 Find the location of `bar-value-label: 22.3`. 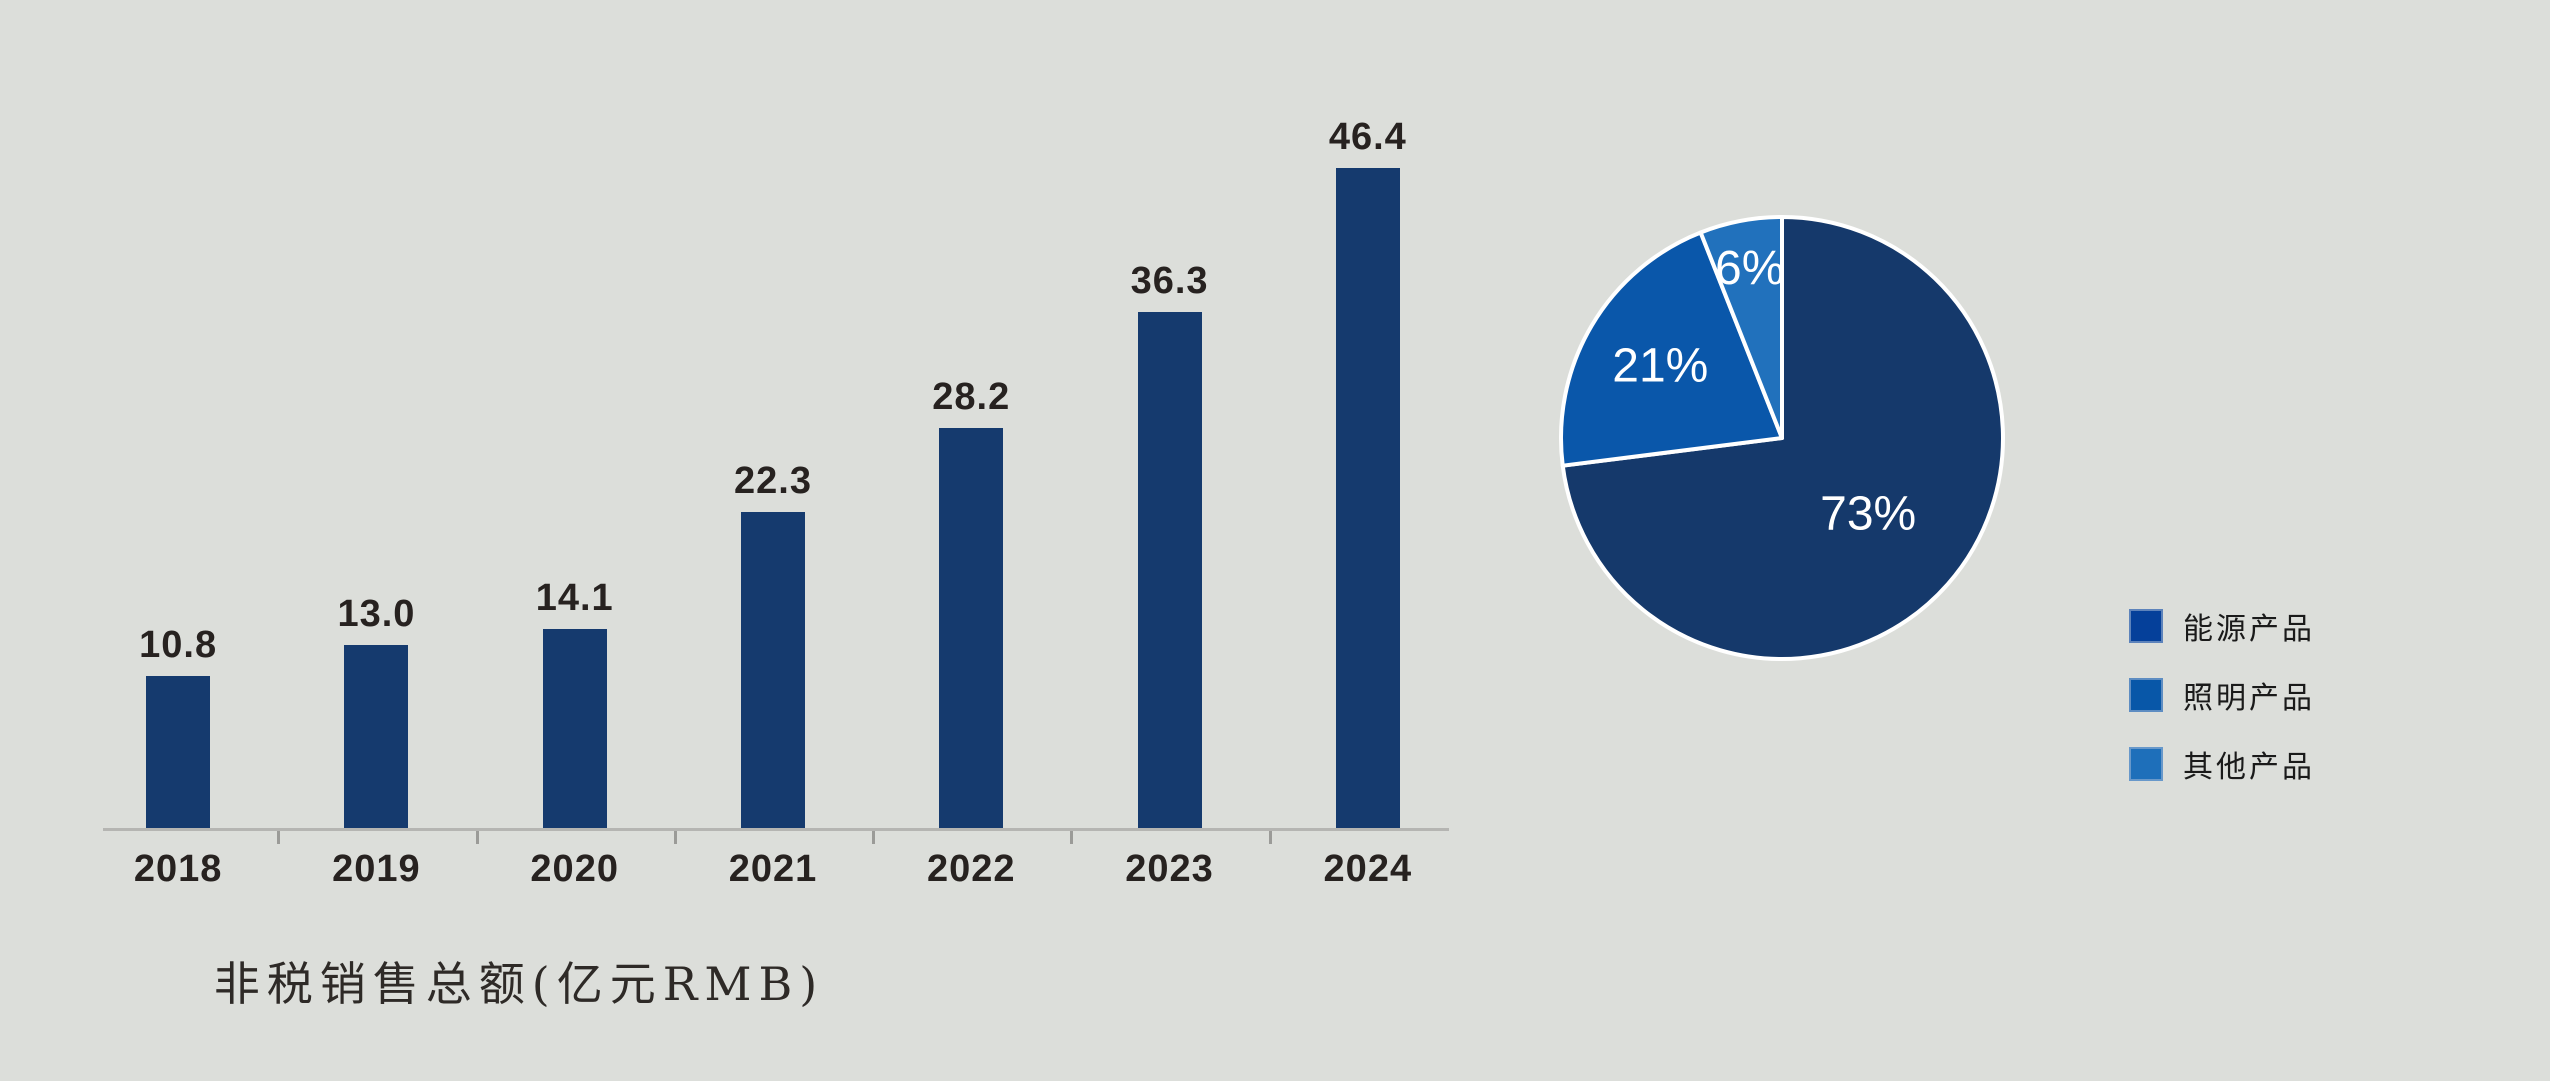

bar-value-label: 22.3 is located at coordinates (773, 481).